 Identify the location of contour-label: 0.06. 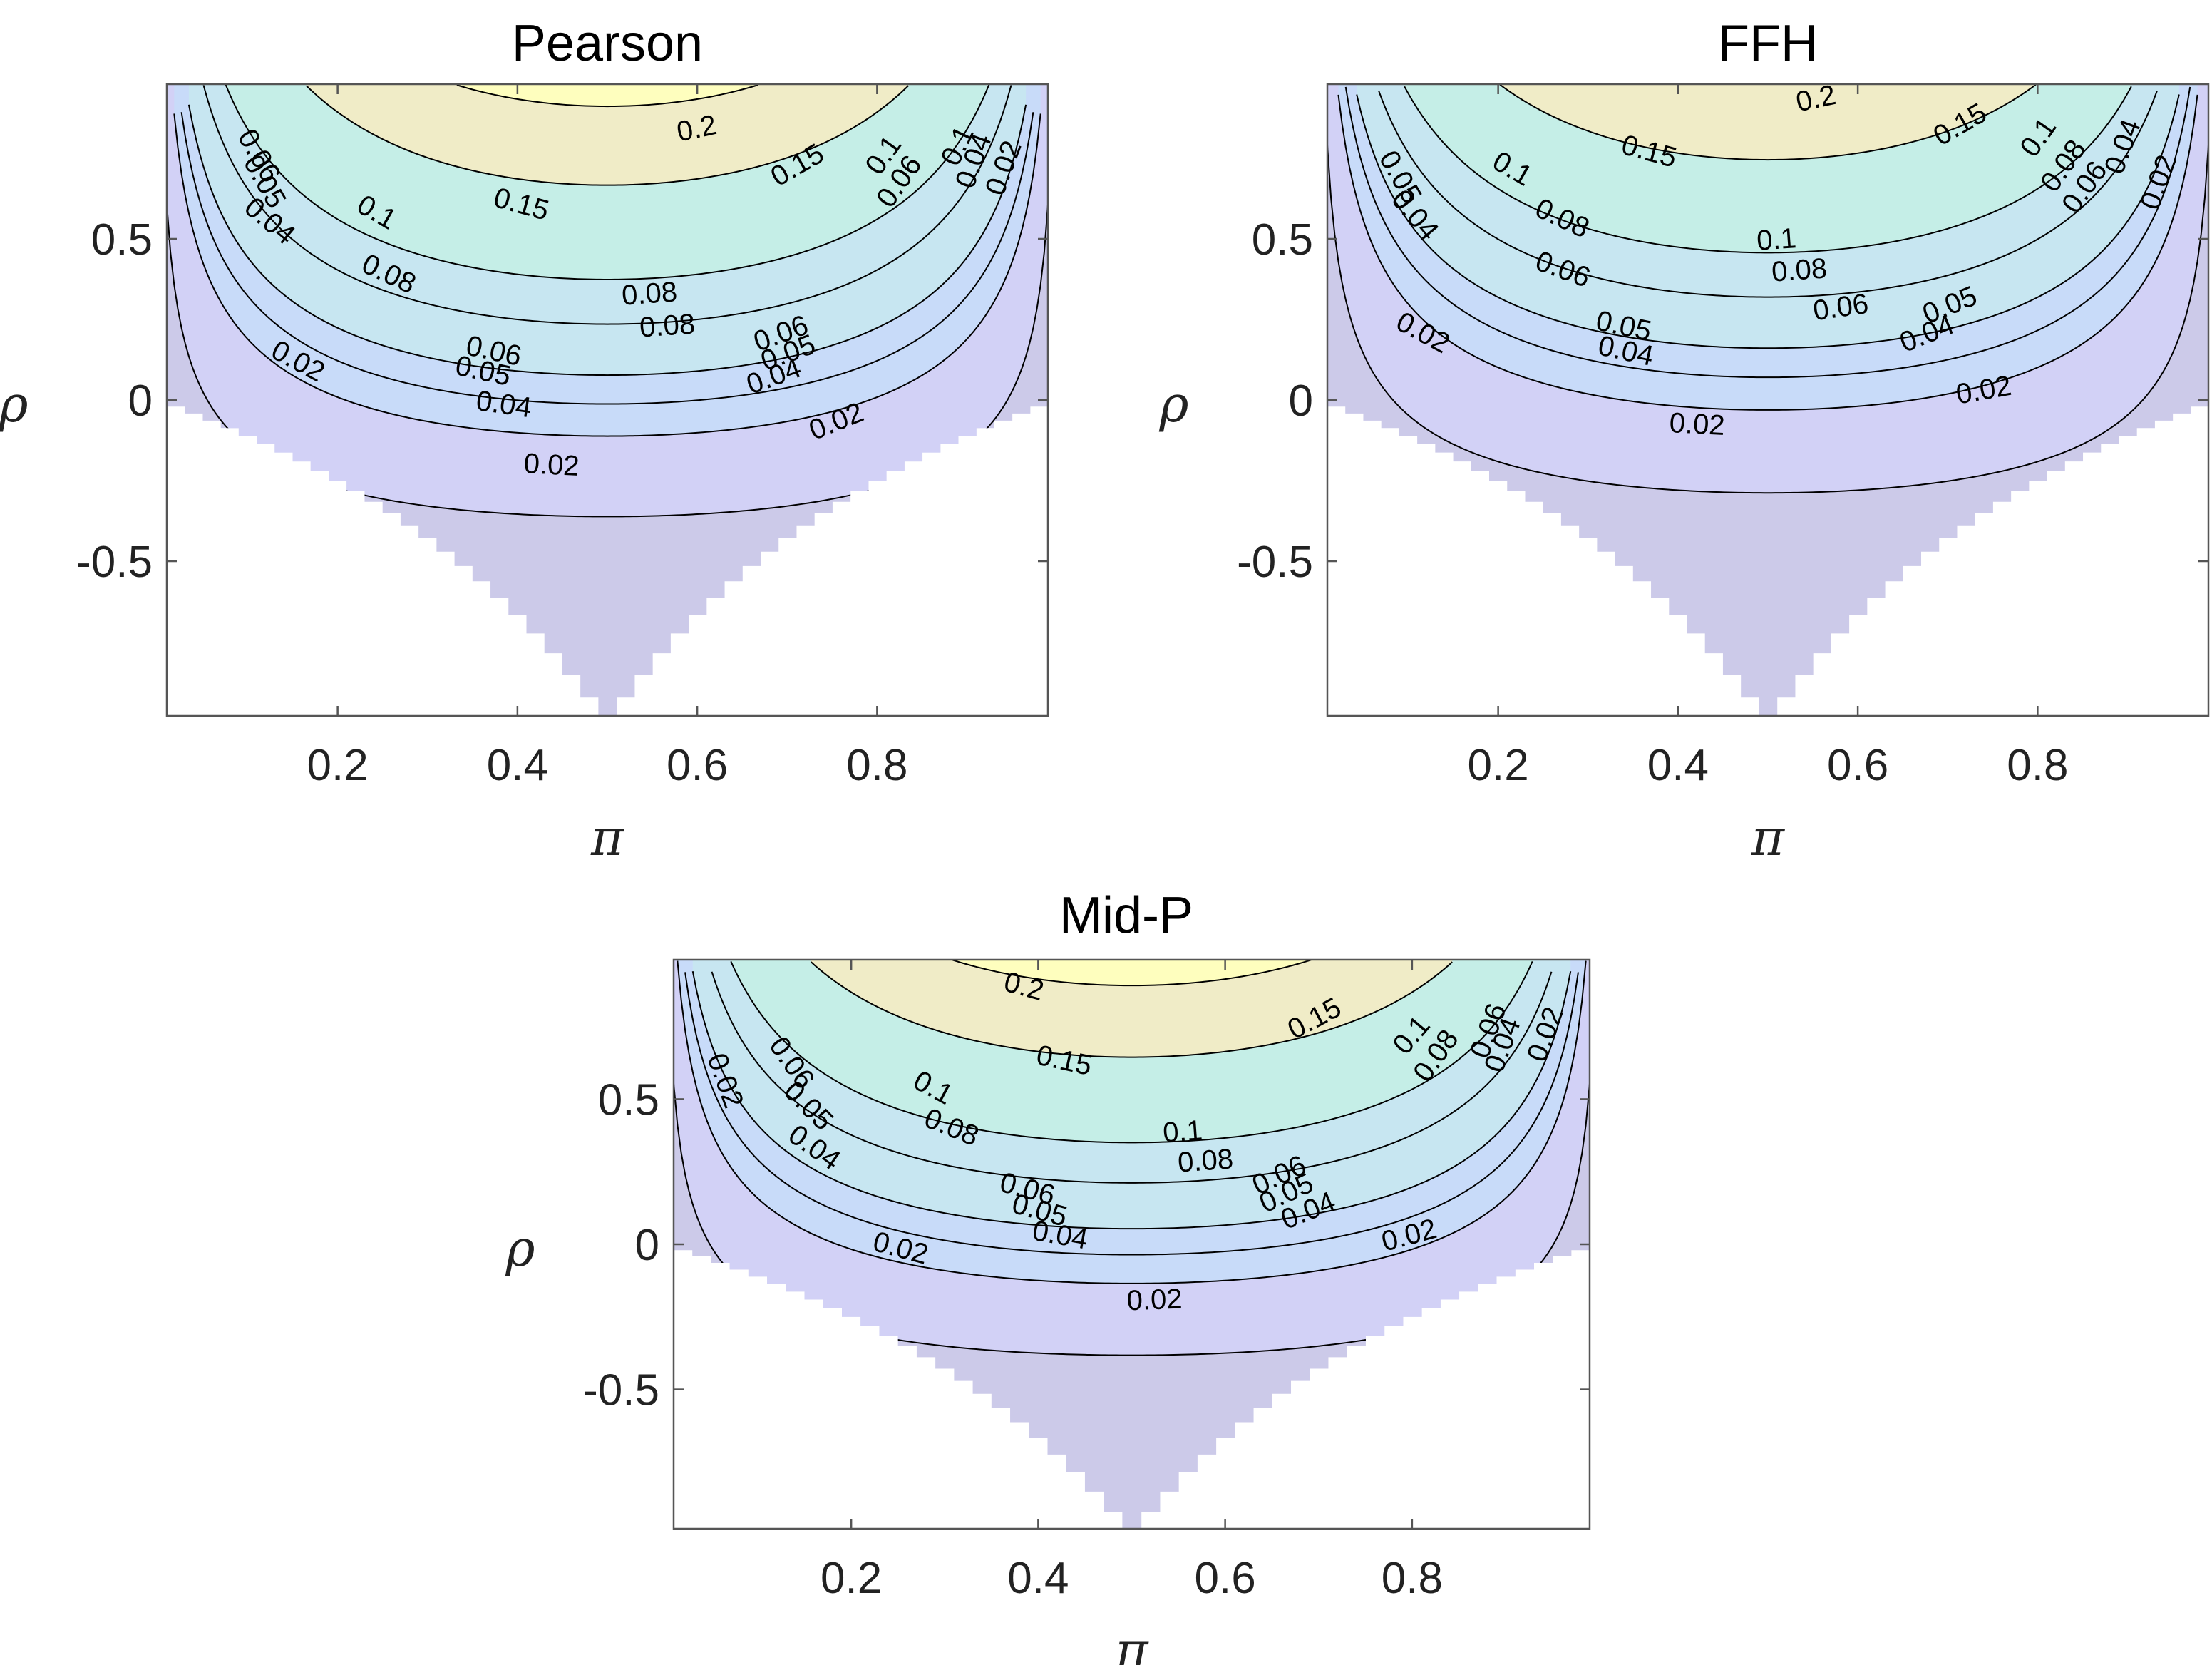
(1841, 307).